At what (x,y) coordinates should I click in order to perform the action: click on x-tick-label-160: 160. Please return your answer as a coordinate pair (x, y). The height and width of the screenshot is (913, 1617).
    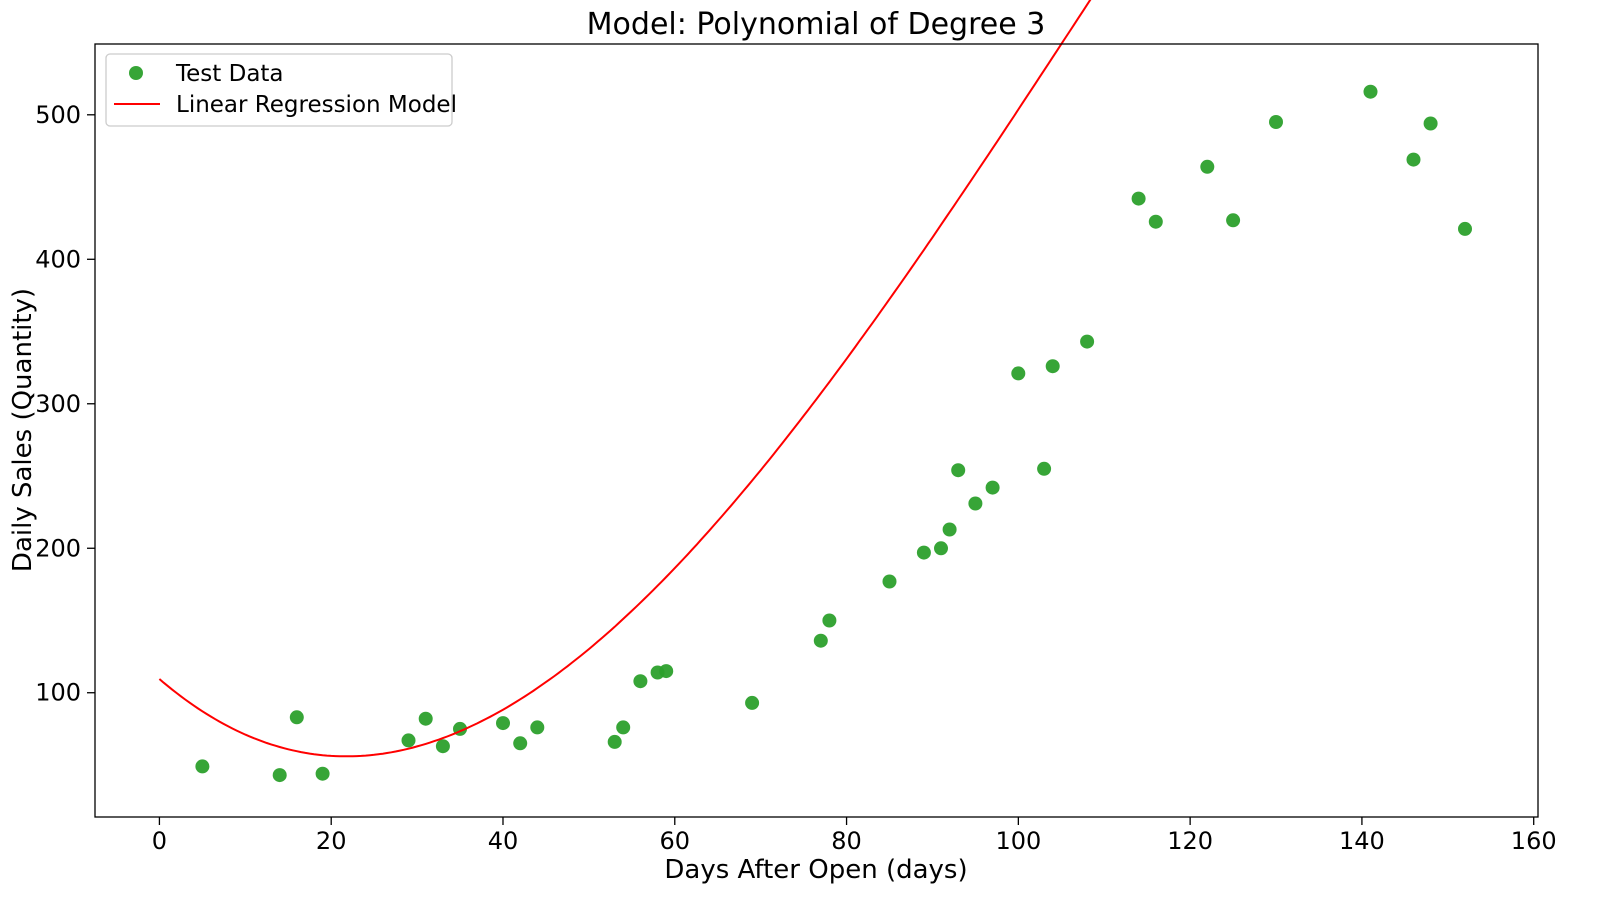
    Looking at the image, I should click on (1534, 841).